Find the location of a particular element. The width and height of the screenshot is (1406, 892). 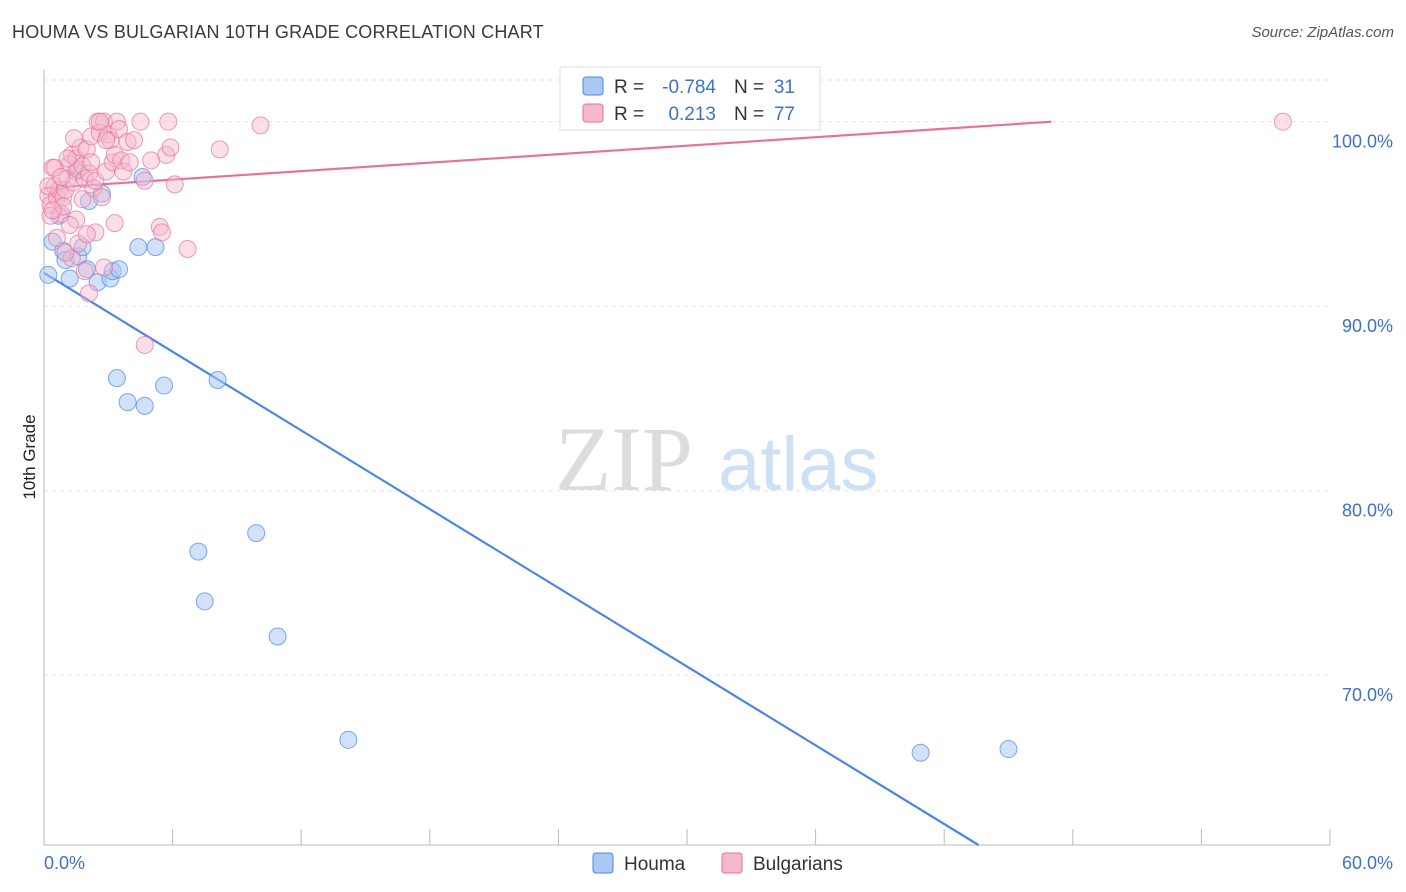

legend-n-value-houma: 31 is located at coordinates (784, 87).